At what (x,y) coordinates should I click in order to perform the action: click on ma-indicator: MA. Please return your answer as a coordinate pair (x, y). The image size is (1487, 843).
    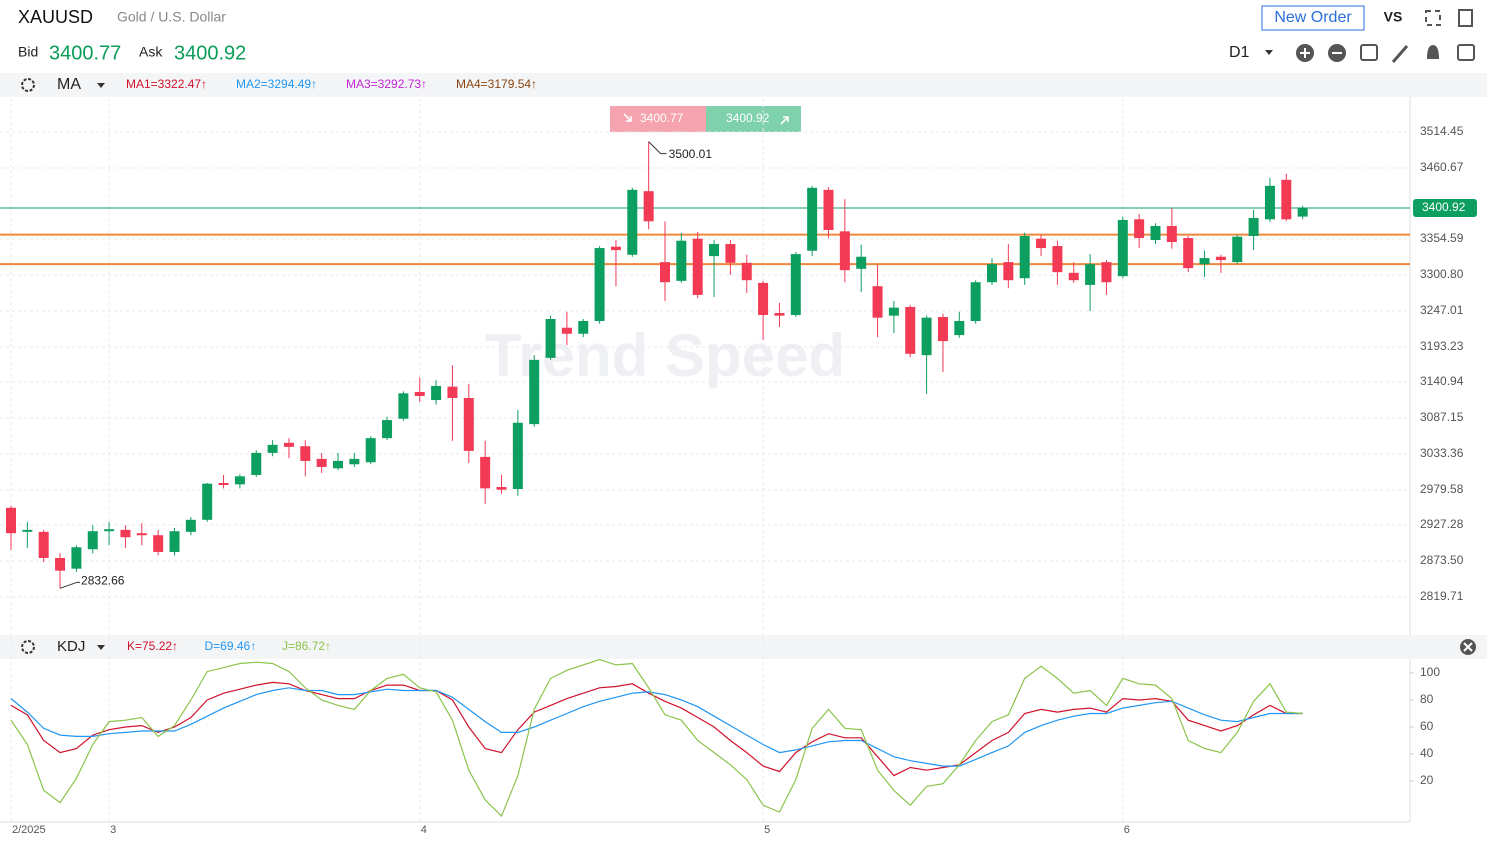
    Looking at the image, I should click on (69, 84).